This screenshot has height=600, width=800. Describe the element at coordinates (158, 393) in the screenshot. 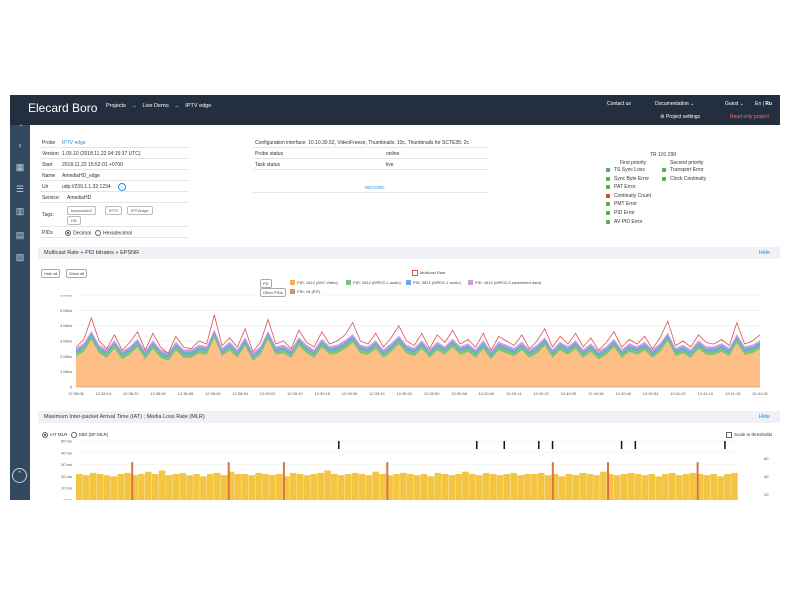

I see `x-tick-label: 12:38:30` at that location.